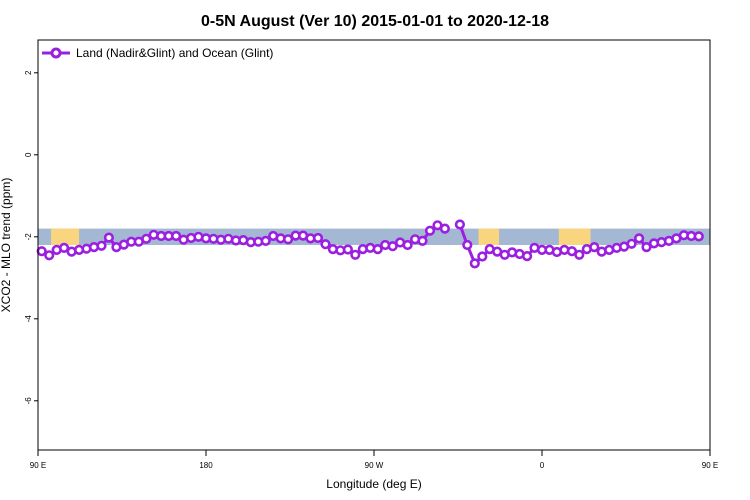  Describe the element at coordinates (374, 460) in the screenshot. I see `x-axis: 90 E 180 90 W 0 90 E` at that location.